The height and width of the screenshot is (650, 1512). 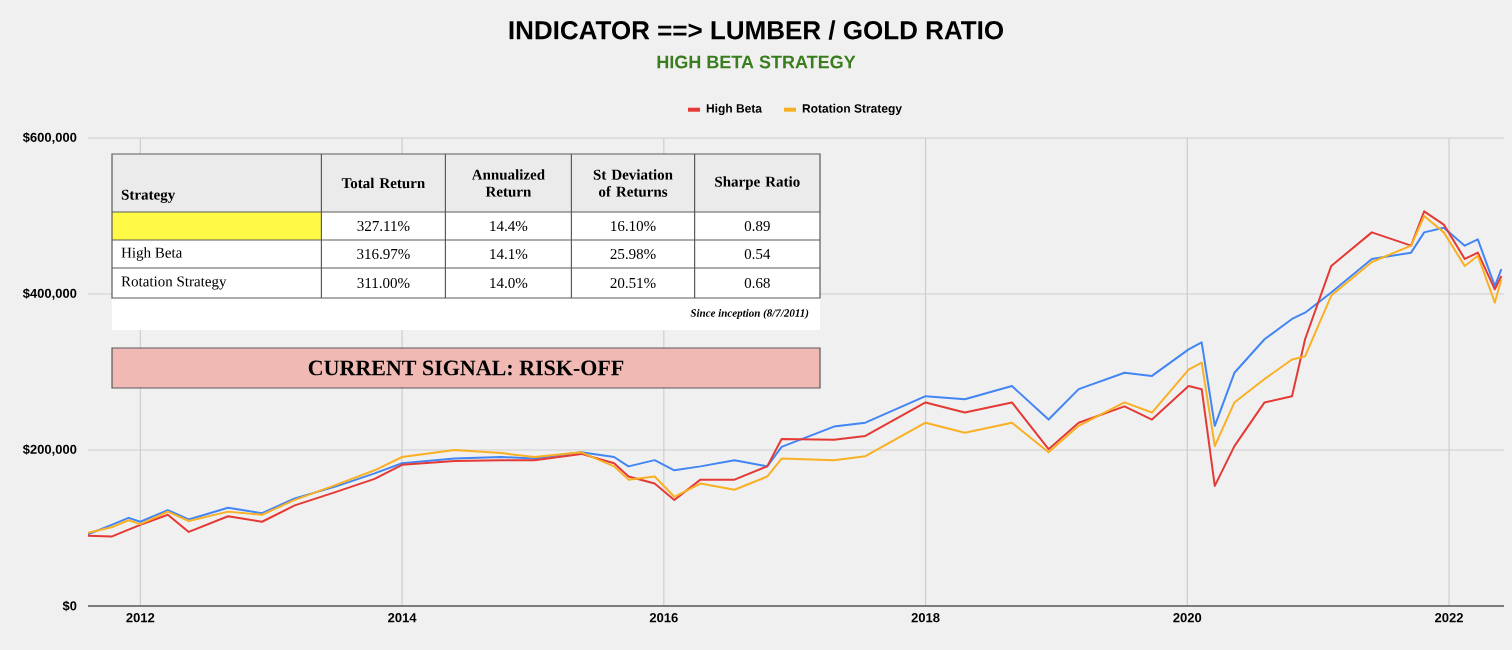 What do you see at coordinates (756, 62) in the screenshot?
I see `chart-subtitle: HIGH BETA STRATEGY` at bounding box center [756, 62].